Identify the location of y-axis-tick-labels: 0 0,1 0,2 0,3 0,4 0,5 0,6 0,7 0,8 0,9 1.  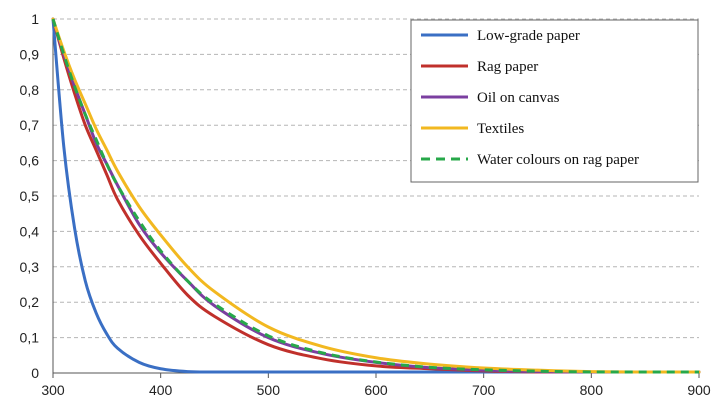
(30, 196).